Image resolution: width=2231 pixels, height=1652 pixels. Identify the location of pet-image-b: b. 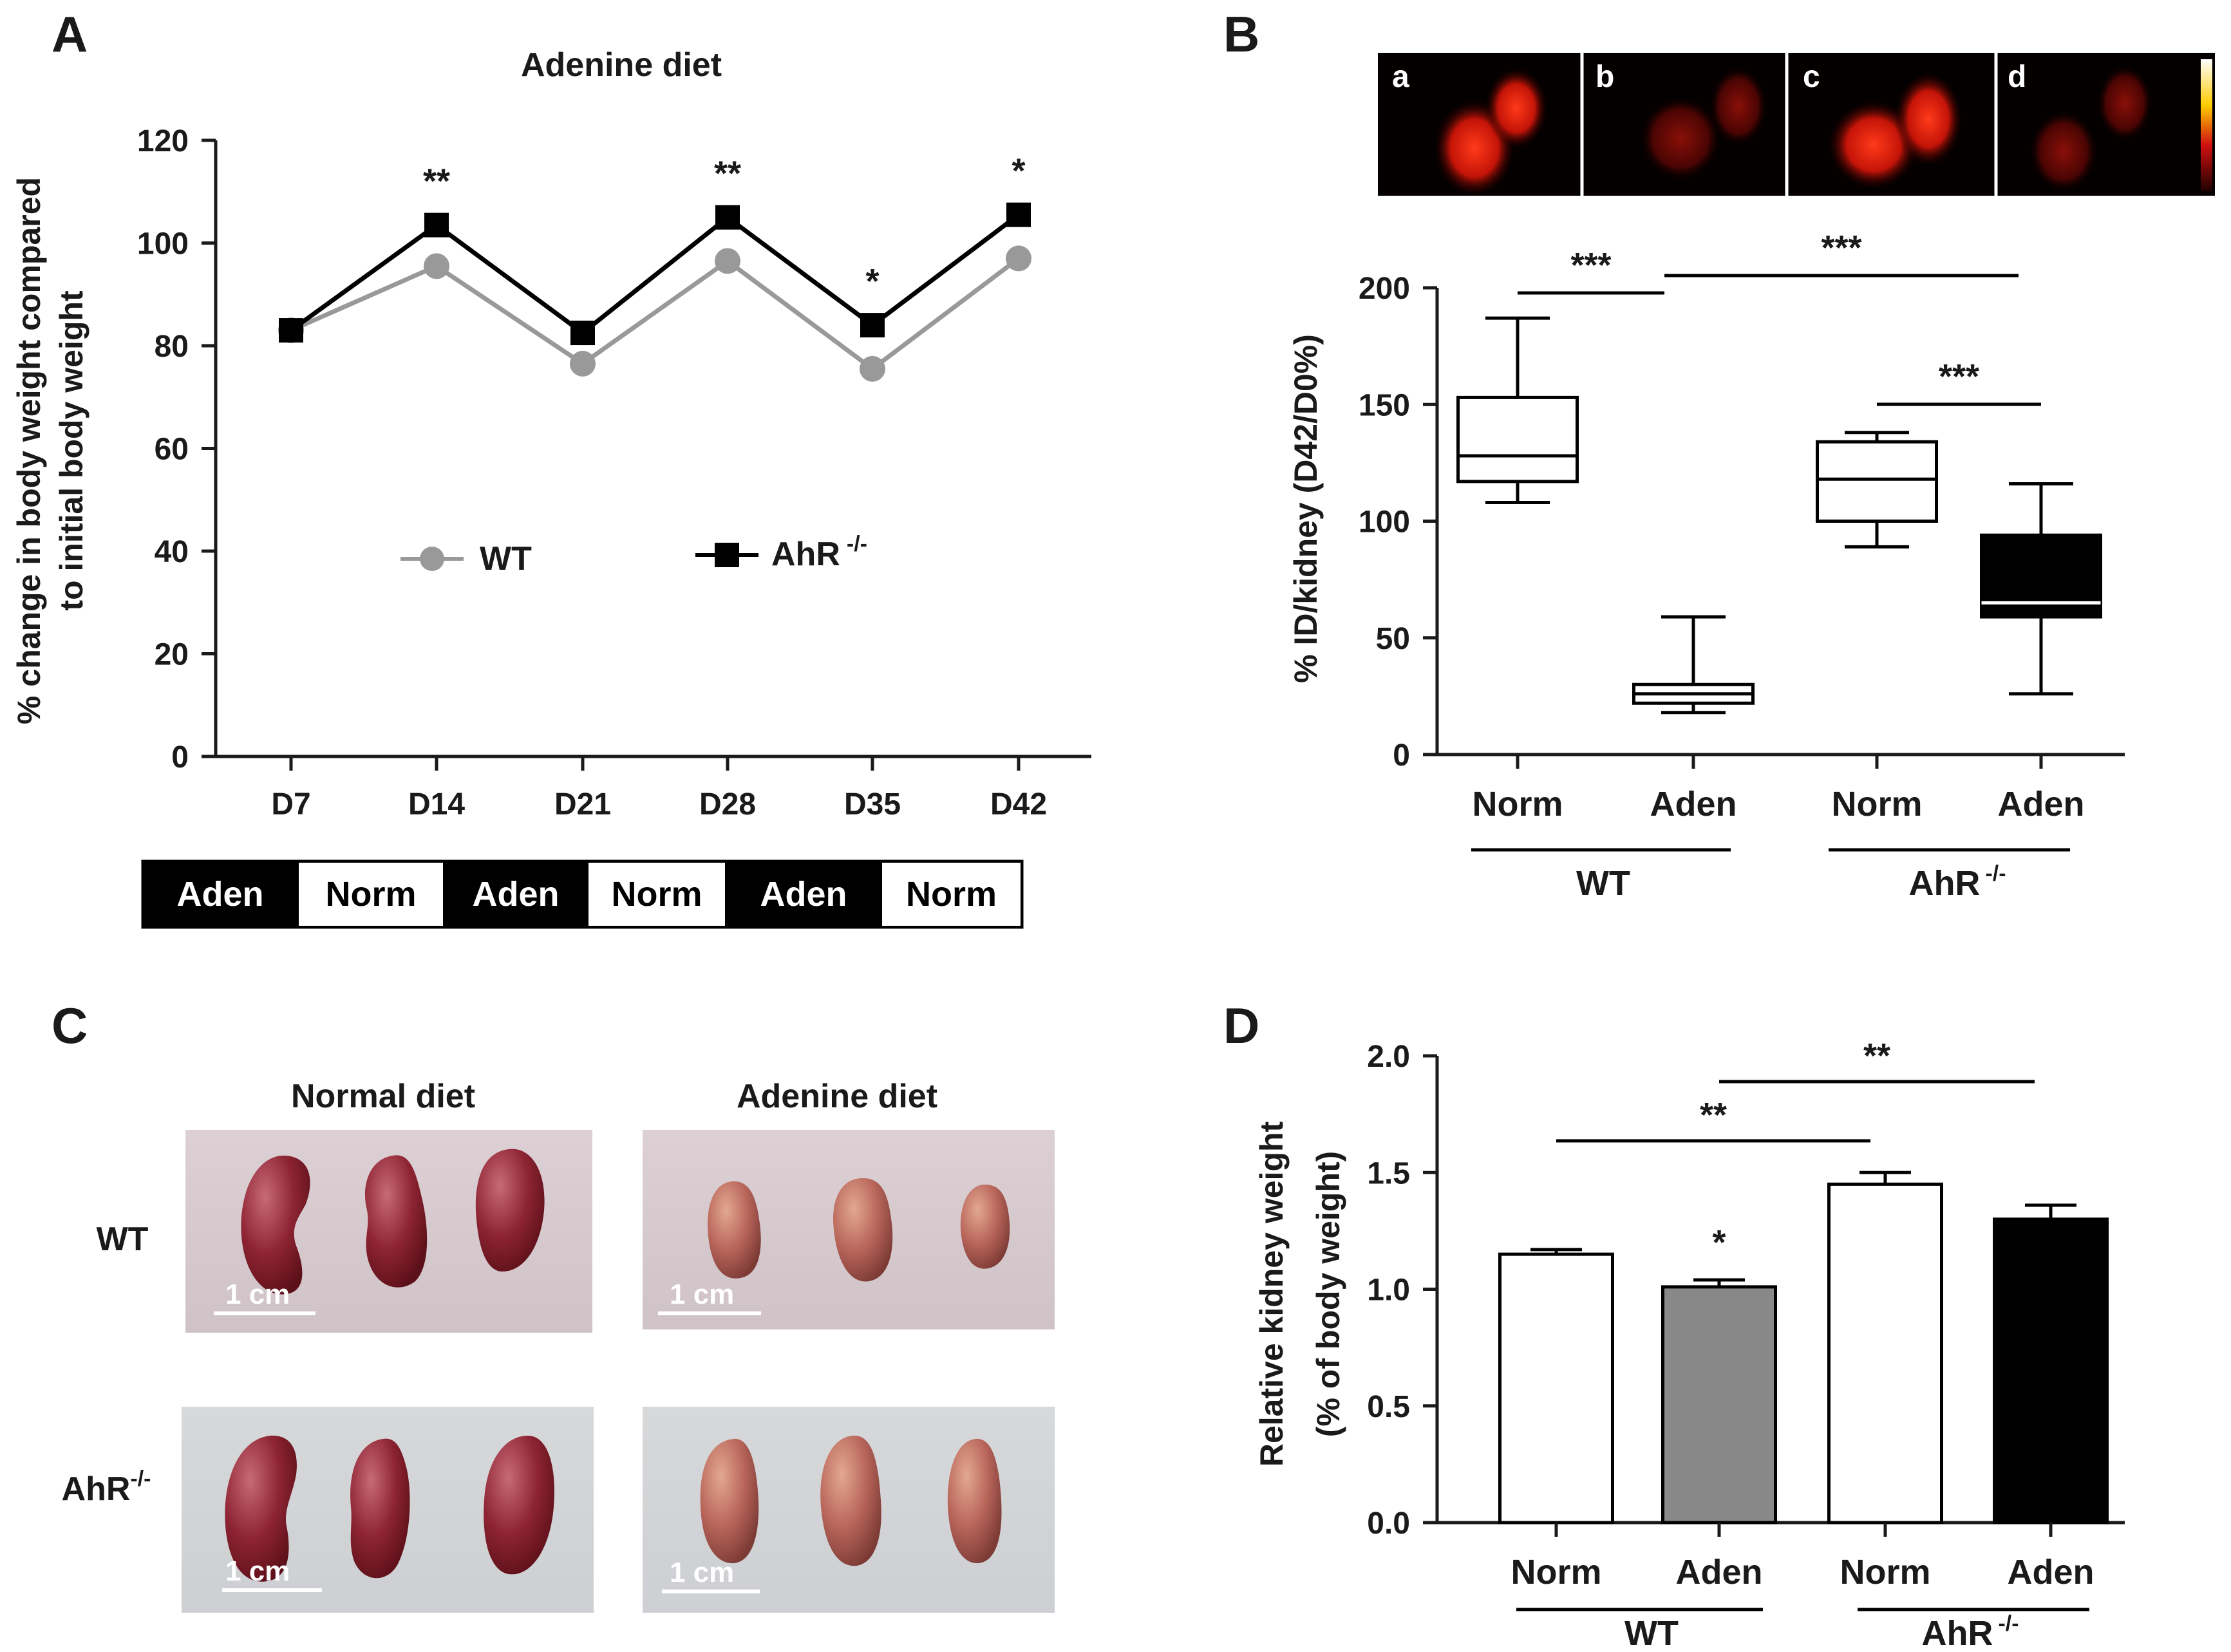
(1681, 120).